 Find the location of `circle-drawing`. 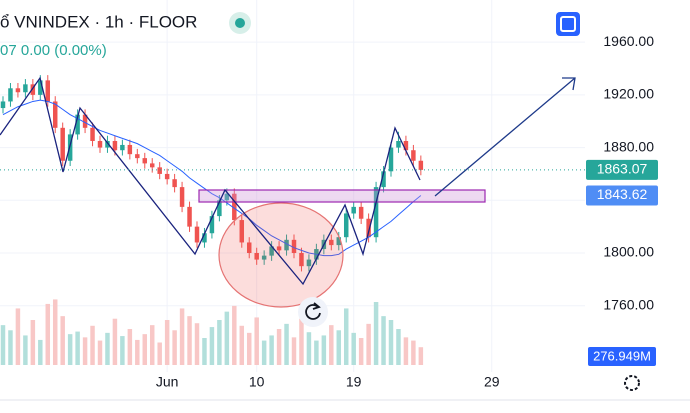

circle-drawing is located at coordinates (281, 255).